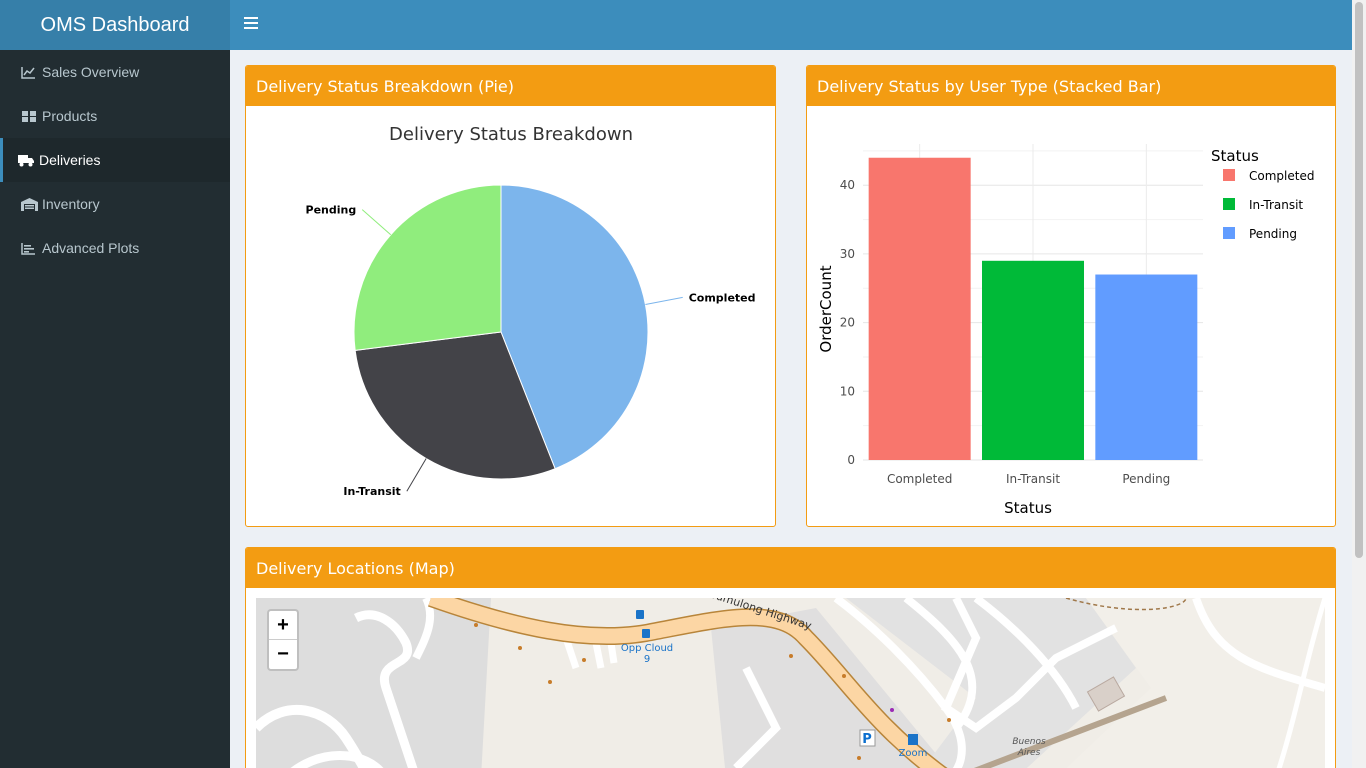 The image size is (1366, 768). Describe the element at coordinates (1235, 156) in the screenshot. I see `legend-title: Status` at that location.